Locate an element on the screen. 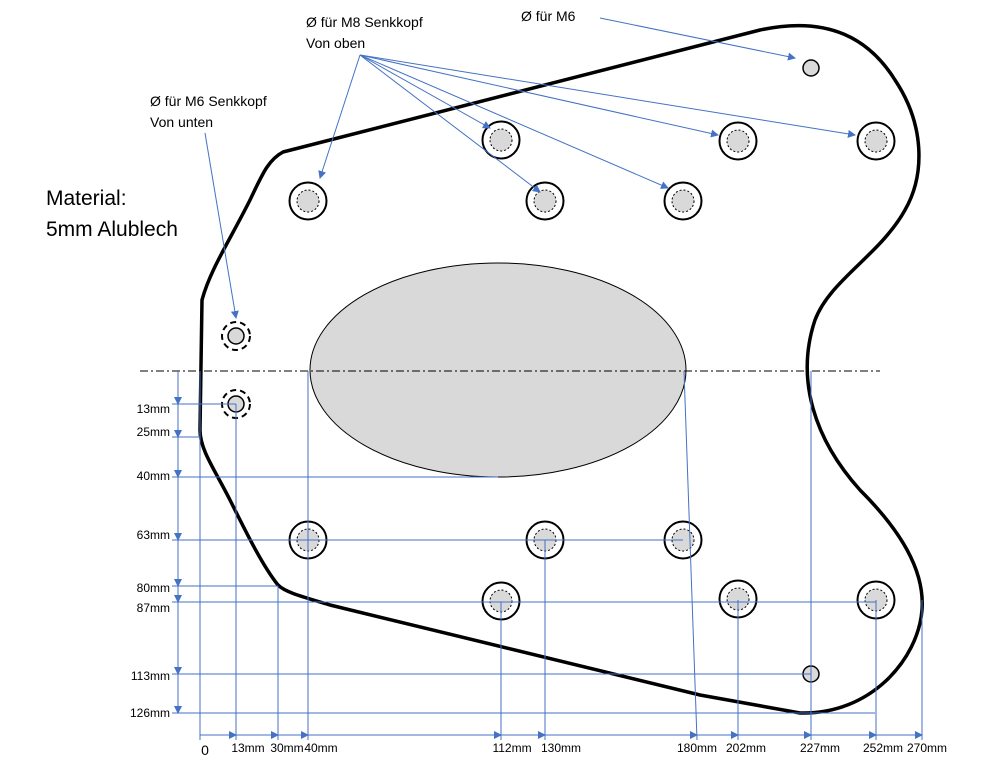 The height and width of the screenshot is (770, 985). v-dim-label: 126mm is located at coordinates (150, 713).